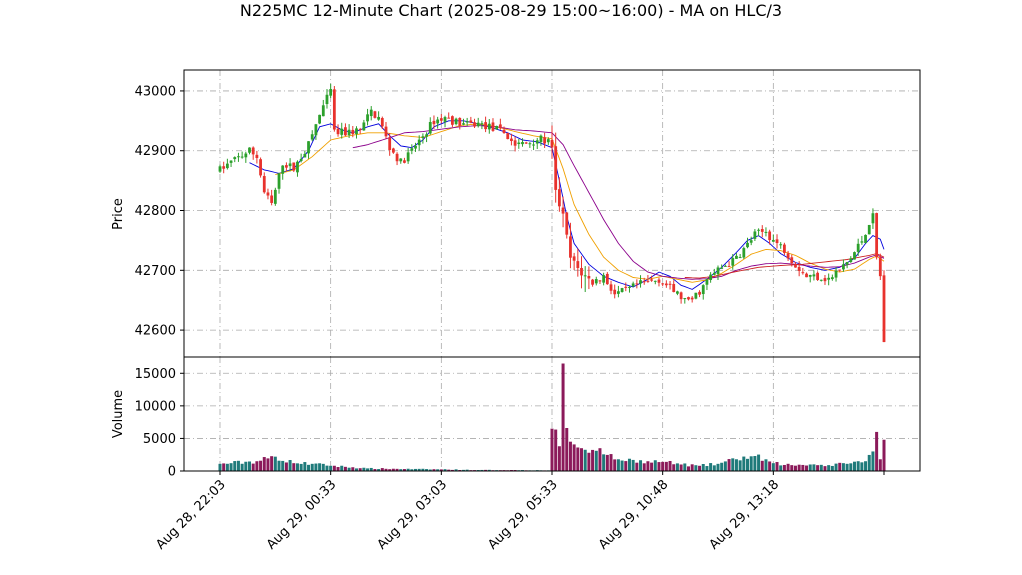 The width and height of the screenshot is (1022, 575). What do you see at coordinates (155, 151) in the screenshot?
I see `price-y-tick-label: 42900` at bounding box center [155, 151].